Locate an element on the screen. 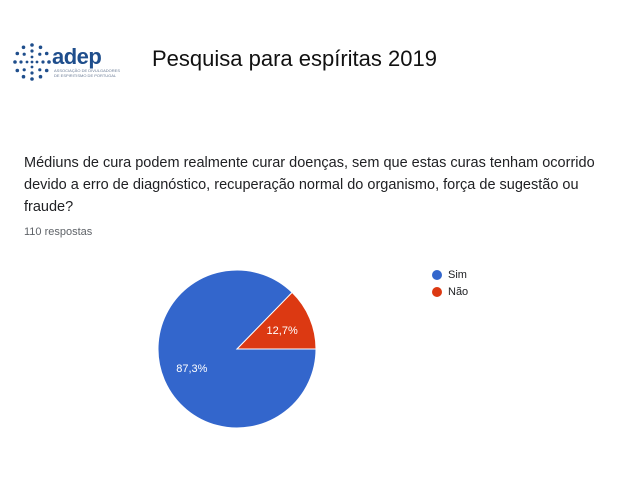 The image size is (638, 479). pie-slice-n-o is located at coordinates (276, 320).